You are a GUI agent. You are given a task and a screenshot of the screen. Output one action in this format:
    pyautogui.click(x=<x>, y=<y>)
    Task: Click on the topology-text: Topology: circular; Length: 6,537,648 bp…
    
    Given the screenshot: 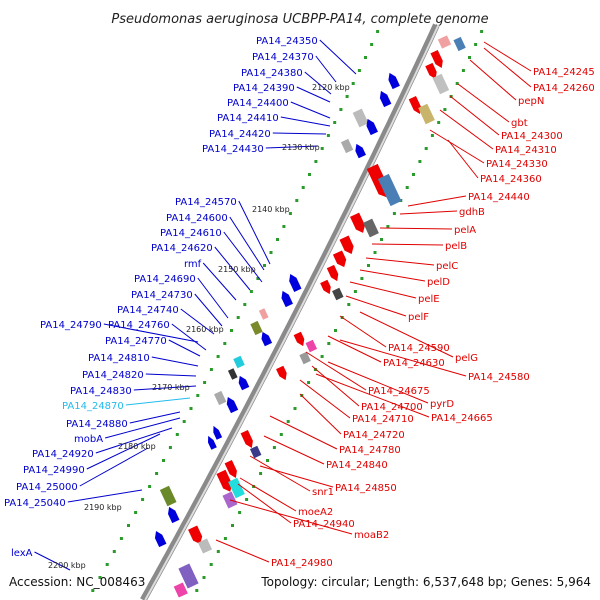 What is the action you would take?
    pyautogui.click(x=425, y=582)
    